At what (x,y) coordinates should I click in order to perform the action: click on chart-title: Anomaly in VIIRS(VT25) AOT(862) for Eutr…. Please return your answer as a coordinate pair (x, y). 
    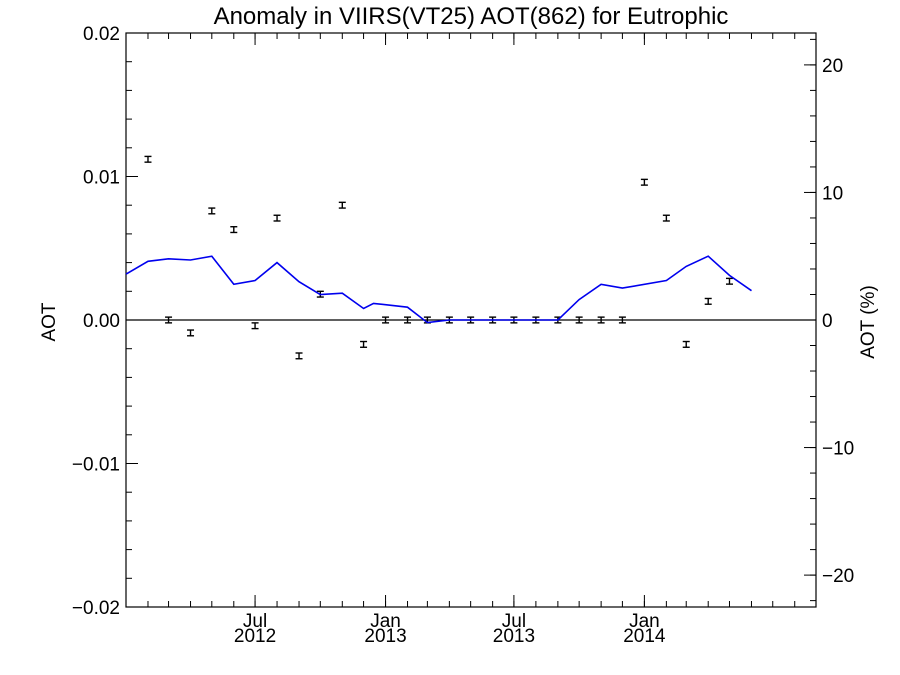
    Looking at the image, I should click on (471, 16).